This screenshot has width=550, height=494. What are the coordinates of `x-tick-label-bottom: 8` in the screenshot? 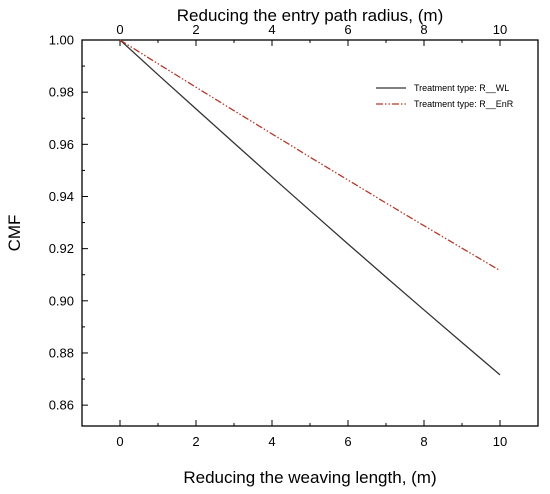 It's located at (423, 441).